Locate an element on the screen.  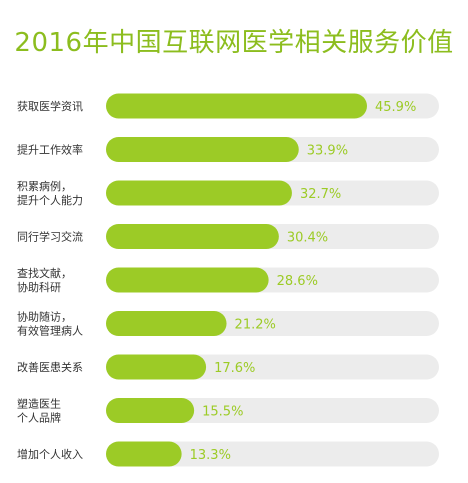
data-label: 32.7% is located at coordinates (320, 194).